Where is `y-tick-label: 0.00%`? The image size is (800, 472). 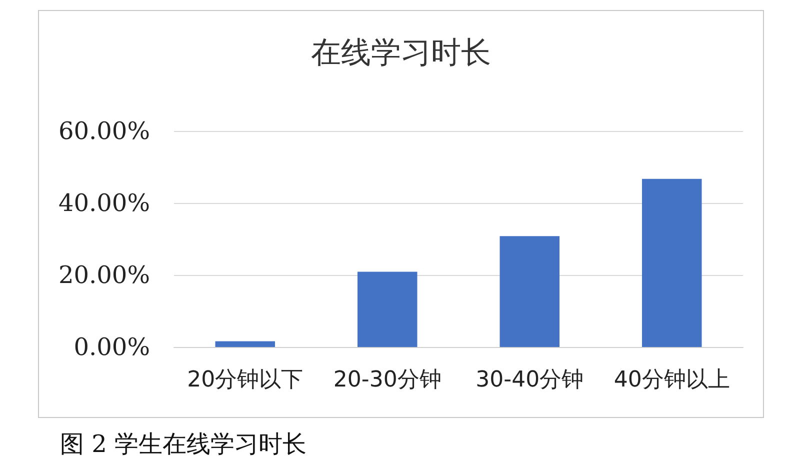 y-tick-label: 0.00% is located at coordinates (112, 347).